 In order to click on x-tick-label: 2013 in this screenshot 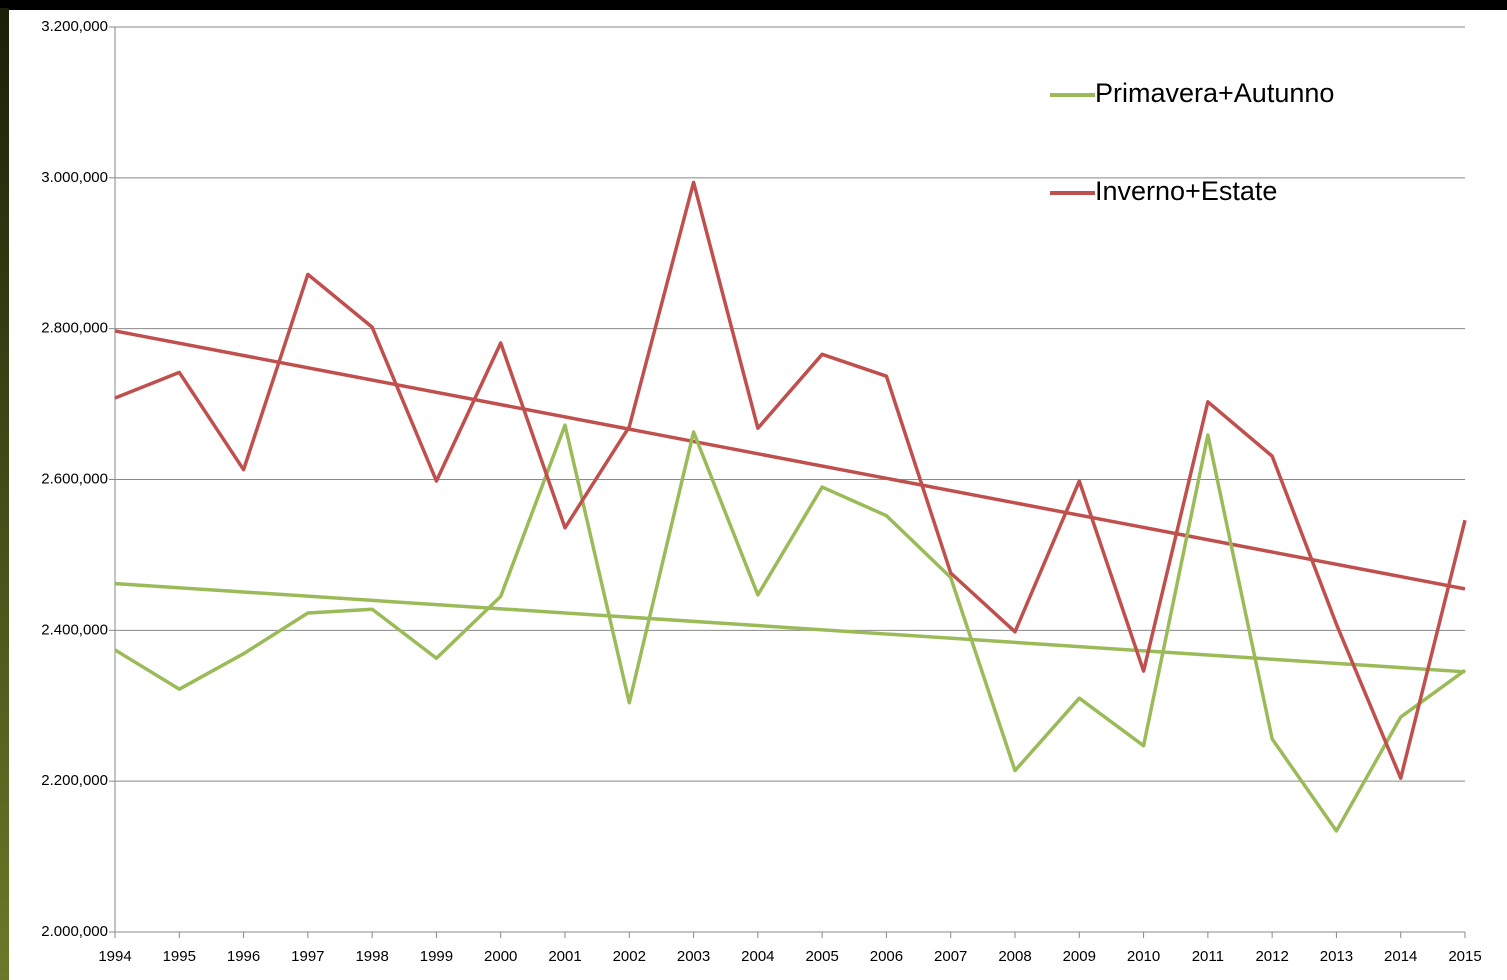, I will do `click(1336, 956)`.